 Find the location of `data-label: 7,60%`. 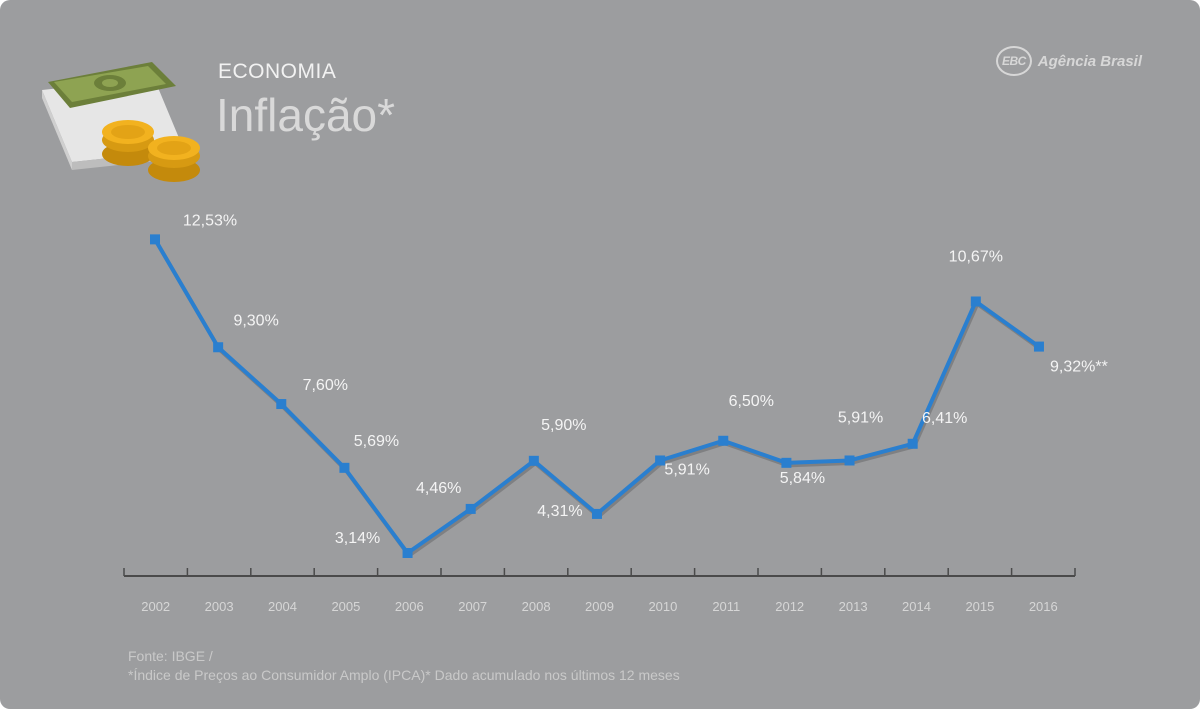

data-label: 7,60% is located at coordinates (325, 385).